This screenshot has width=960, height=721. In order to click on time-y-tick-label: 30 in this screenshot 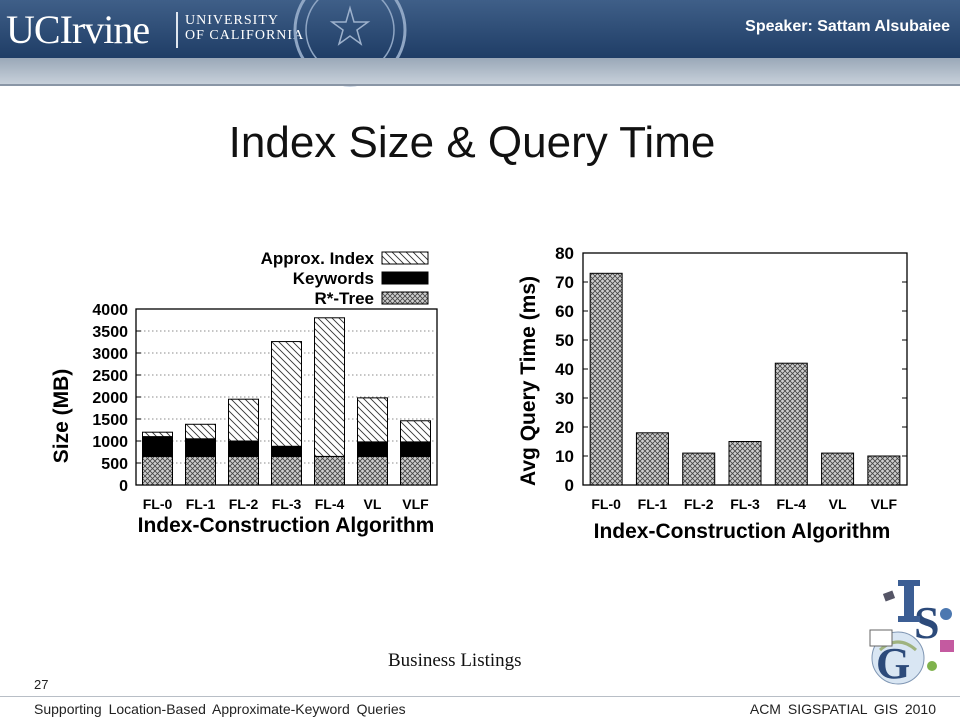, I will do `click(564, 398)`.